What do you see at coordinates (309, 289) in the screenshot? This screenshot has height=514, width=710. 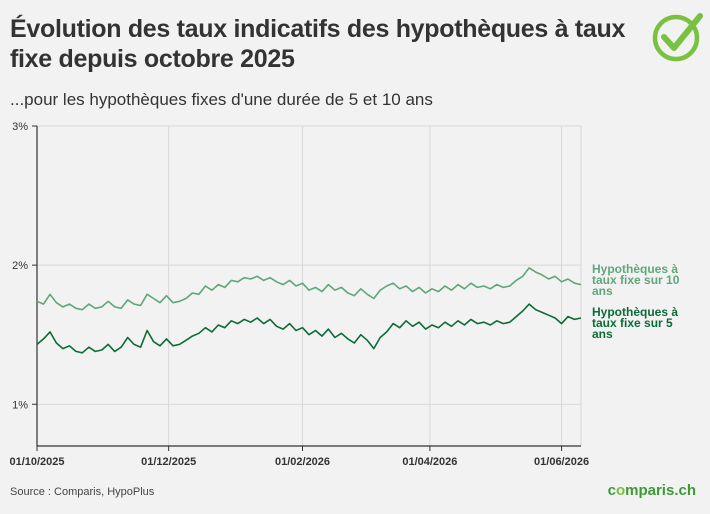 I see `series-line-10-ans` at bounding box center [309, 289].